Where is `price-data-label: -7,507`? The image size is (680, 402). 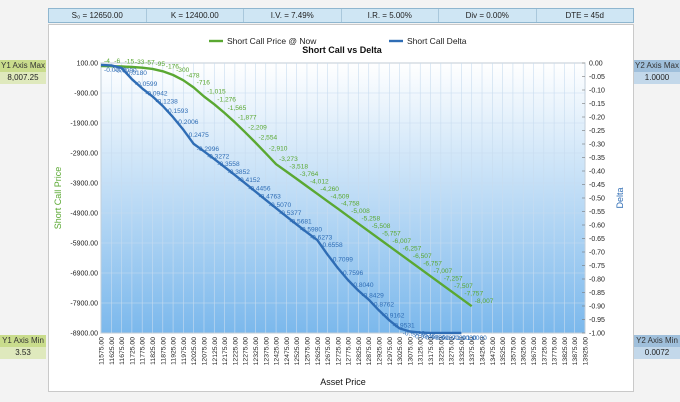 price-data-label: -7,507 is located at coordinates (463, 286).